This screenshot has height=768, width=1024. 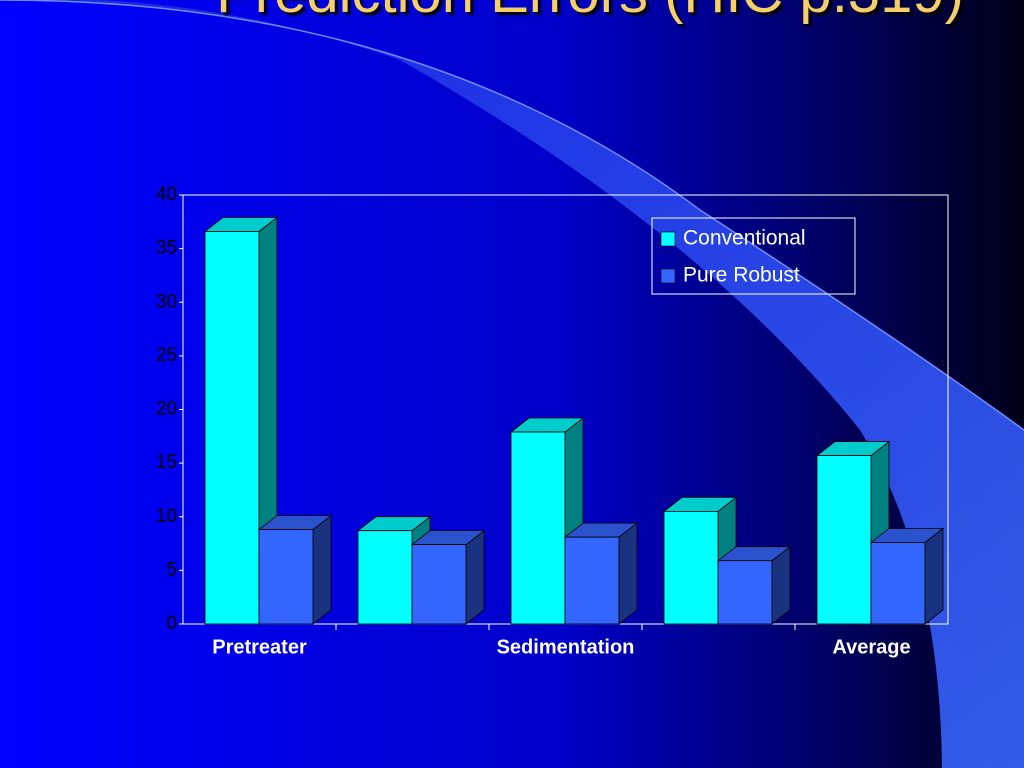 I want to click on y-tick-label: 0, so click(x=171, y=623).